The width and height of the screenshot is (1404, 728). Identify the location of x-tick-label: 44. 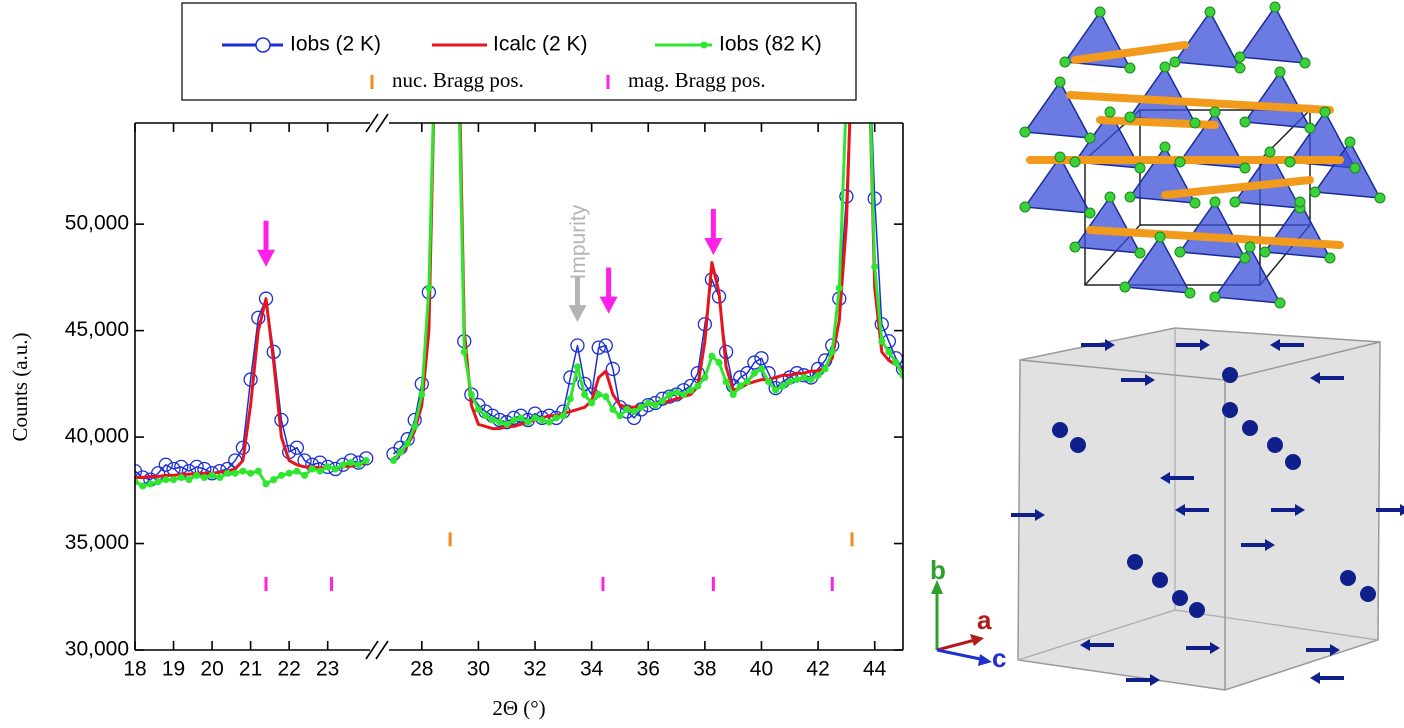
(875, 669).